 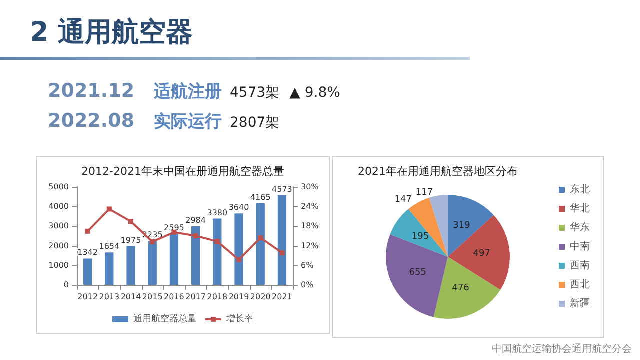 I want to click on legend-label: 新疆, so click(x=580, y=304).